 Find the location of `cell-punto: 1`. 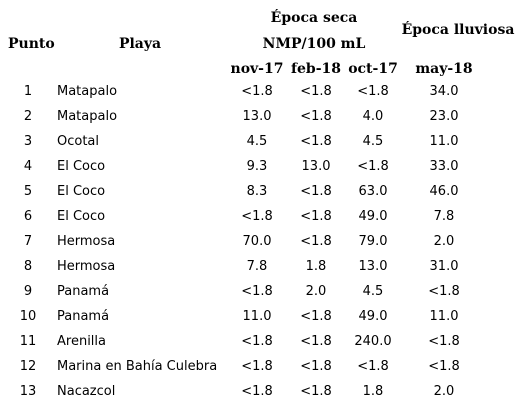

cell-punto: 1 is located at coordinates (28, 91).